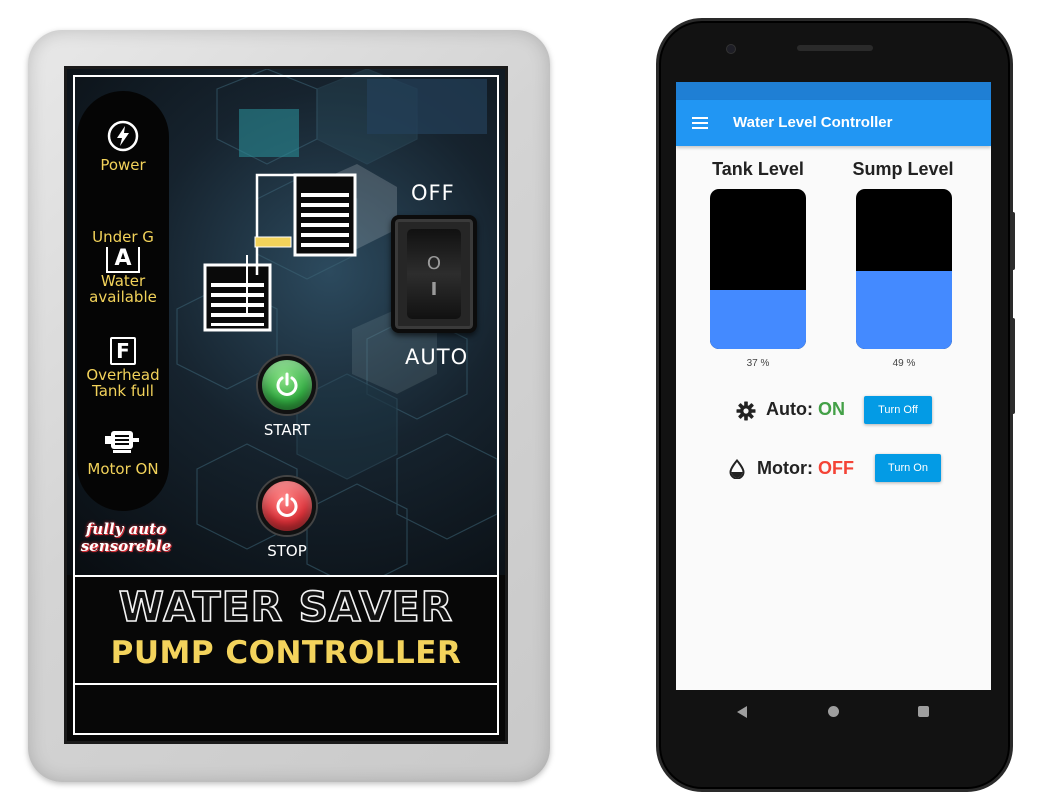  I want to click on back-icon, so click(742, 712).